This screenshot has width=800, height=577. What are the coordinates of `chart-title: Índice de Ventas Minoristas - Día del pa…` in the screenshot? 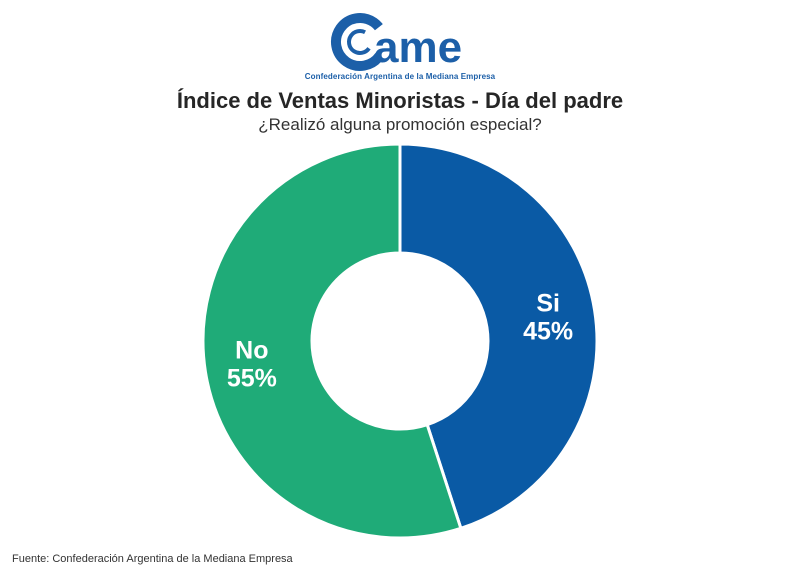 It's located at (400, 100).